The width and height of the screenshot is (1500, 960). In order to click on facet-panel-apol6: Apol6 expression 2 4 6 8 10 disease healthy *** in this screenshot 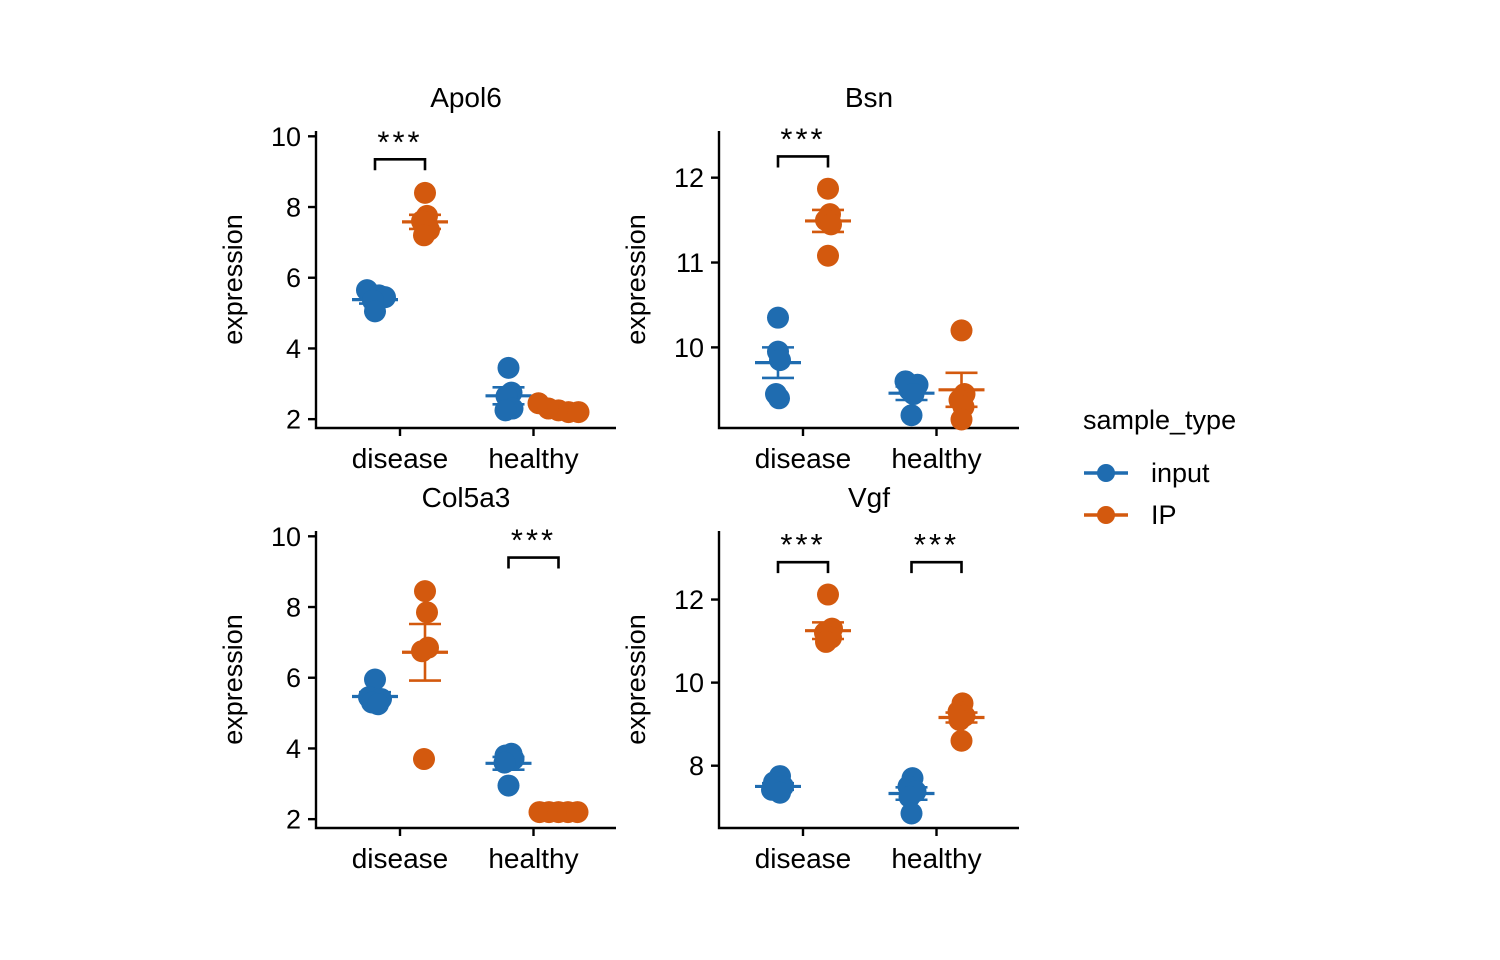, I will do `click(417, 278)`.